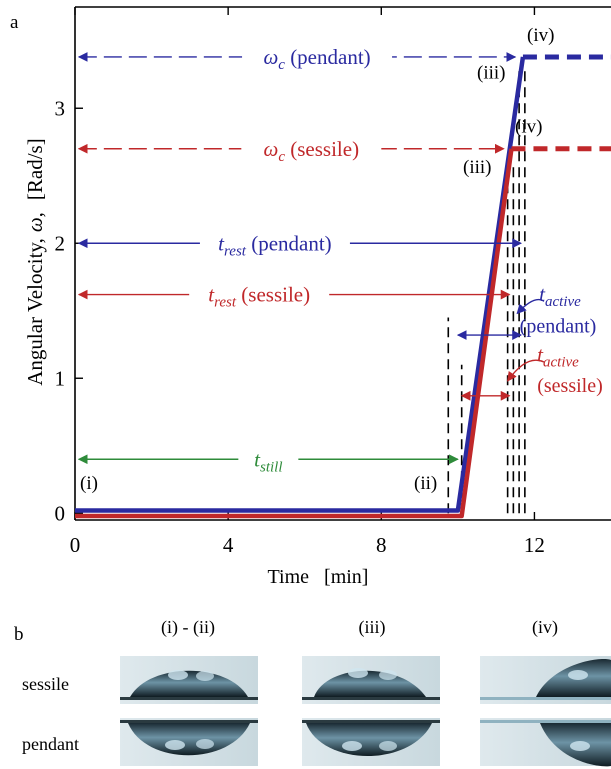  I want to click on annotation-trest-pendant-bg, so click(274, 242).